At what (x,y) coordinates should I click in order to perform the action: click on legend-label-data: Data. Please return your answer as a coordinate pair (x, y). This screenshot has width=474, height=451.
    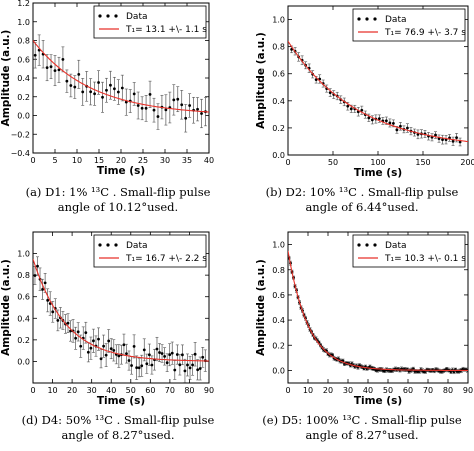
    Looking at the image, I should click on (396, 246).